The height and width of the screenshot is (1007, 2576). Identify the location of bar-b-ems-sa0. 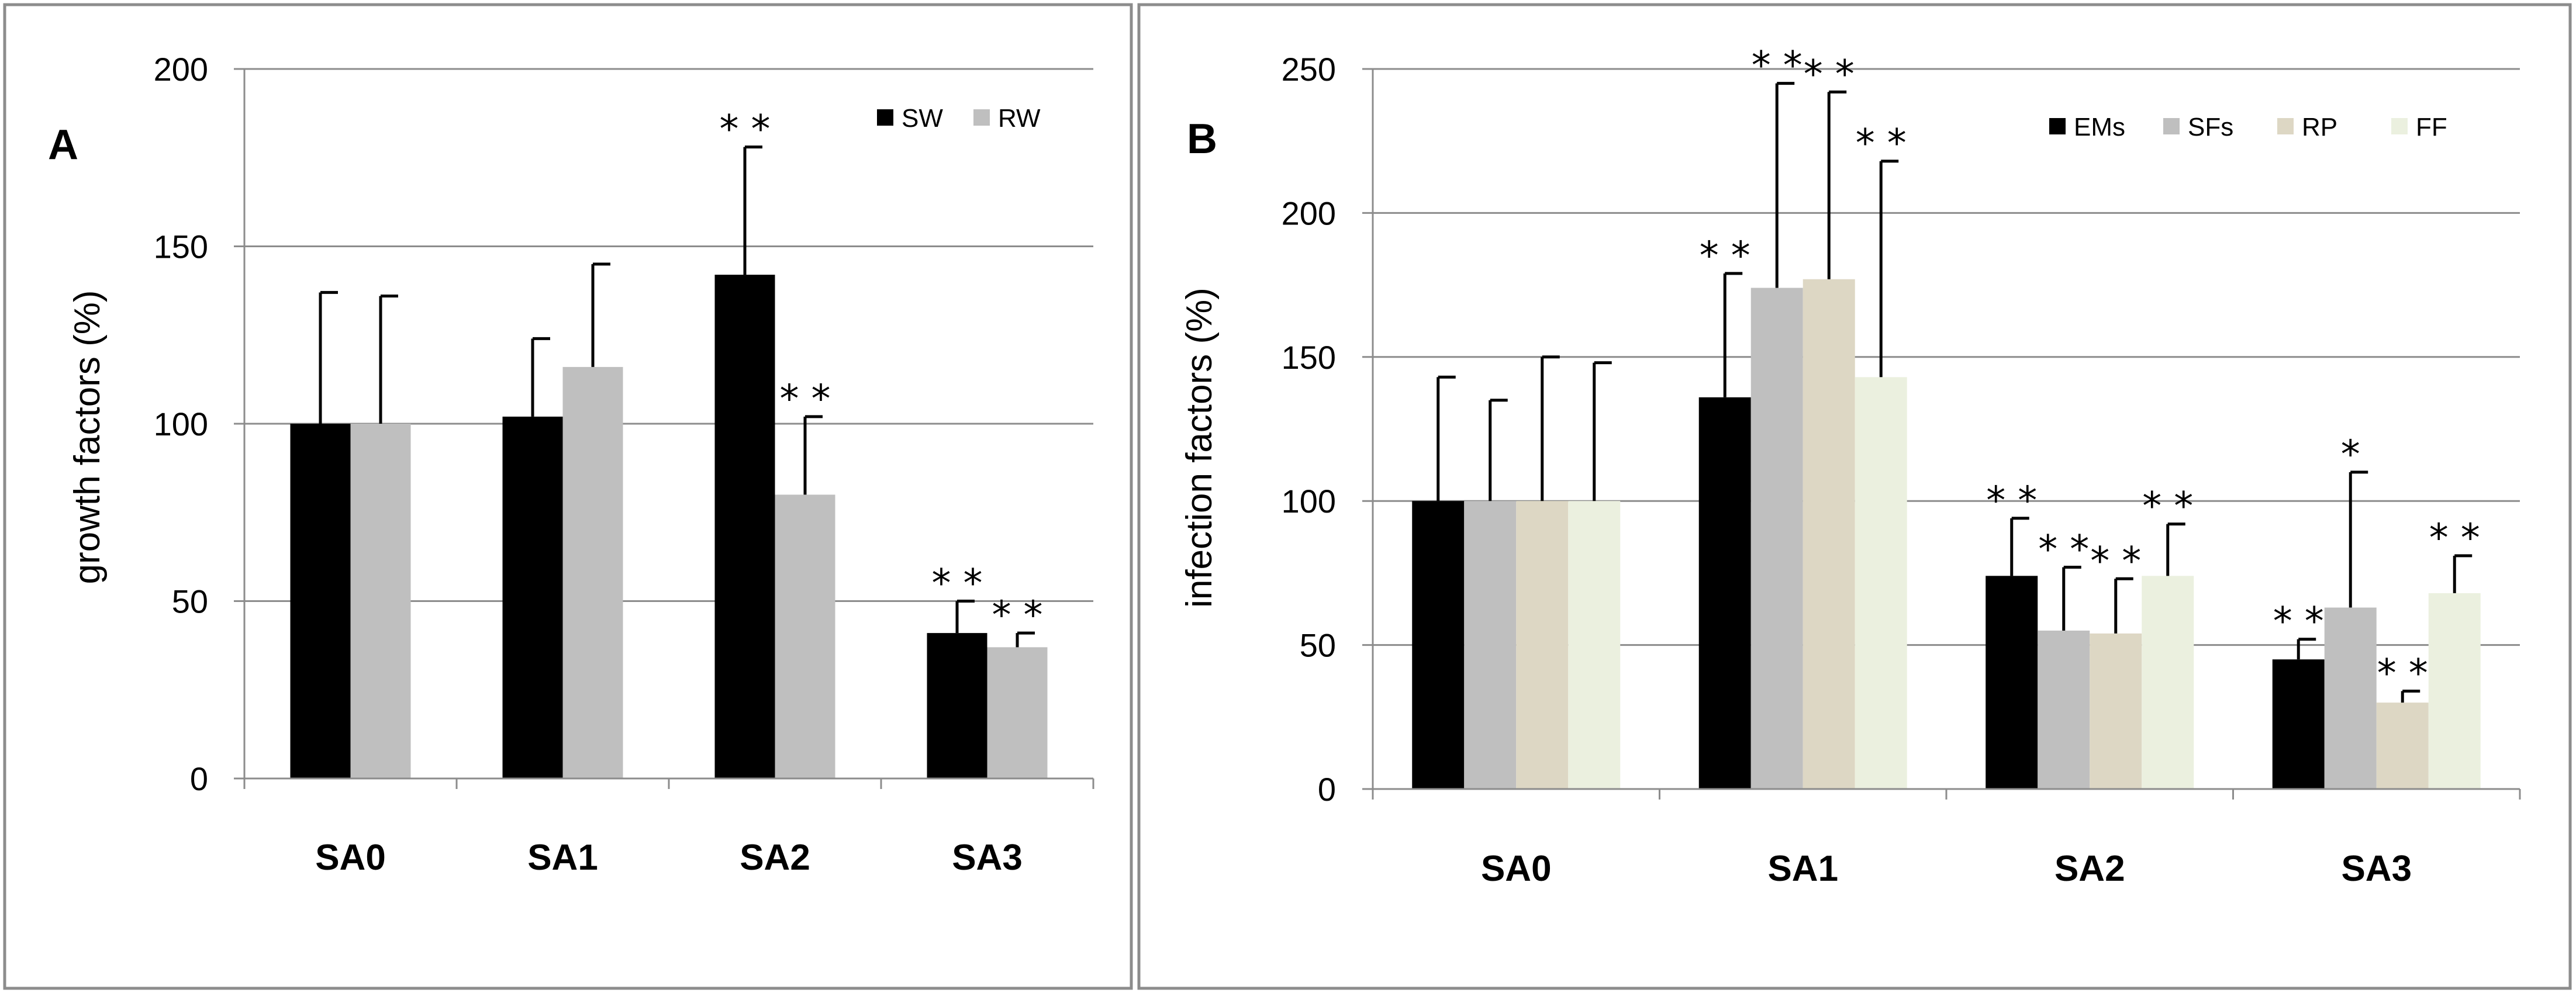
(1438, 645).